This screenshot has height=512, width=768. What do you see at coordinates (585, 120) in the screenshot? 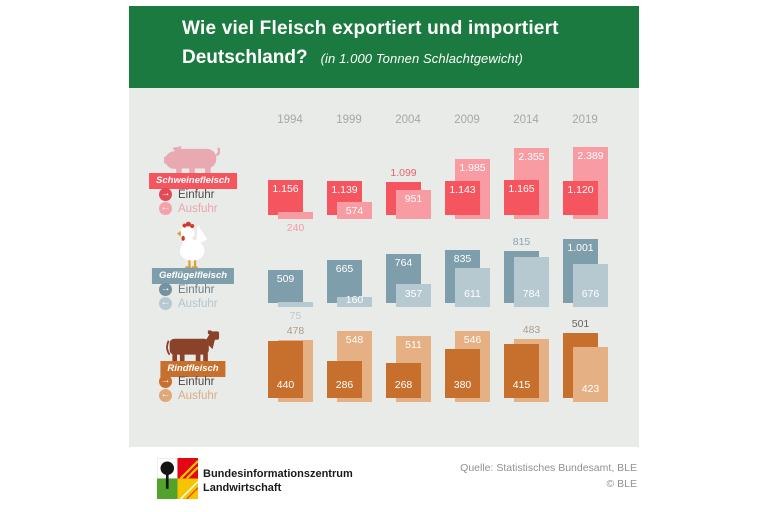
I see `year-label: 2019` at bounding box center [585, 120].